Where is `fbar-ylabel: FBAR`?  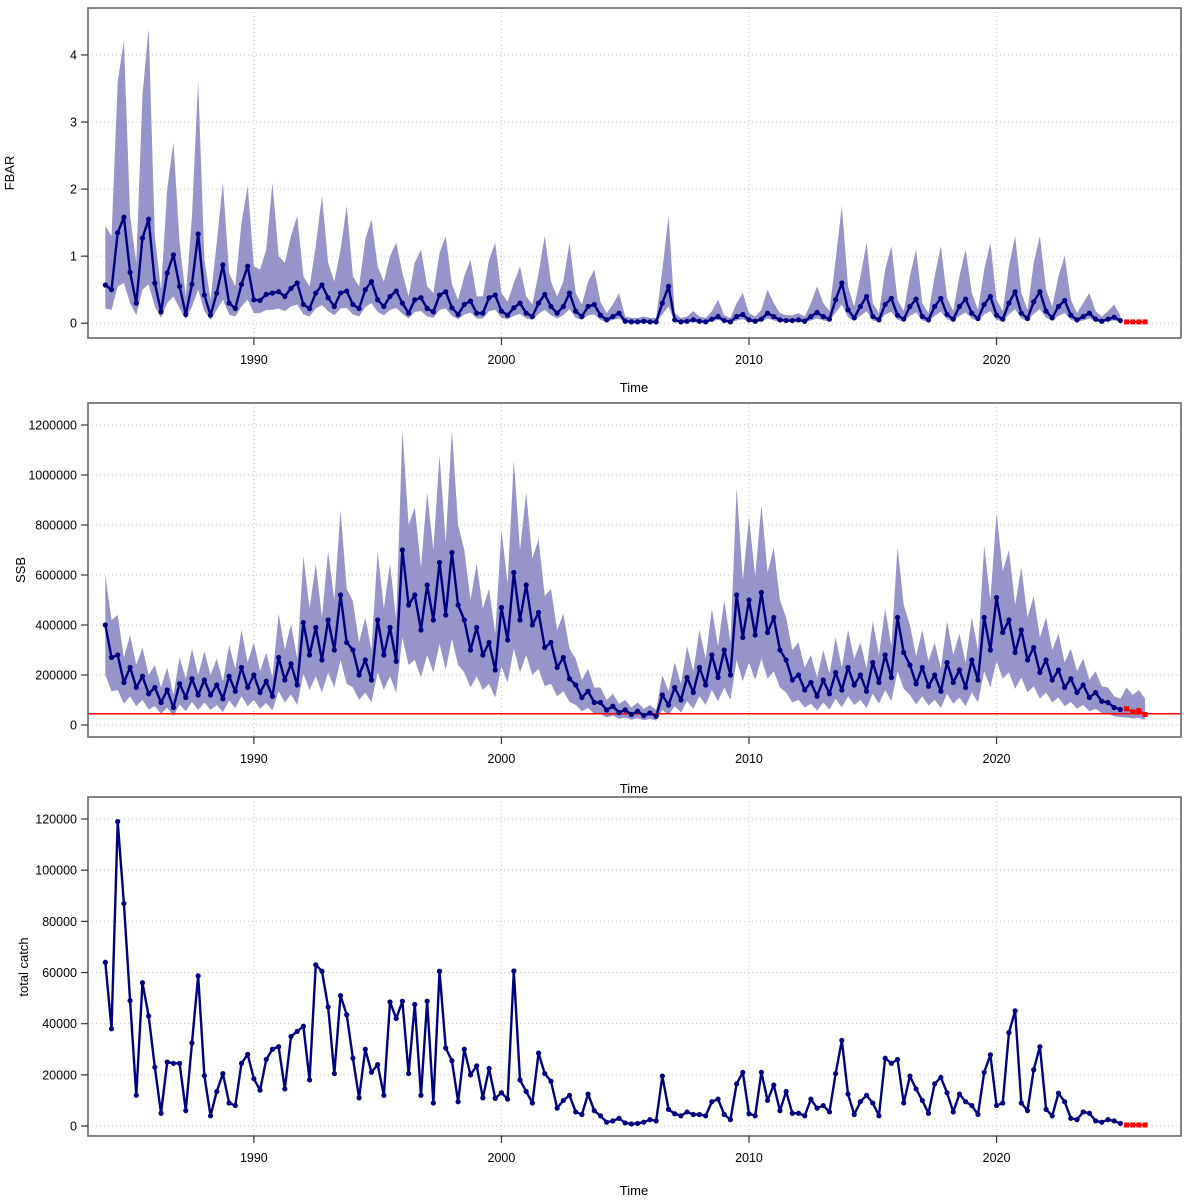
fbar-ylabel: FBAR is located at coordinates (9, 173).